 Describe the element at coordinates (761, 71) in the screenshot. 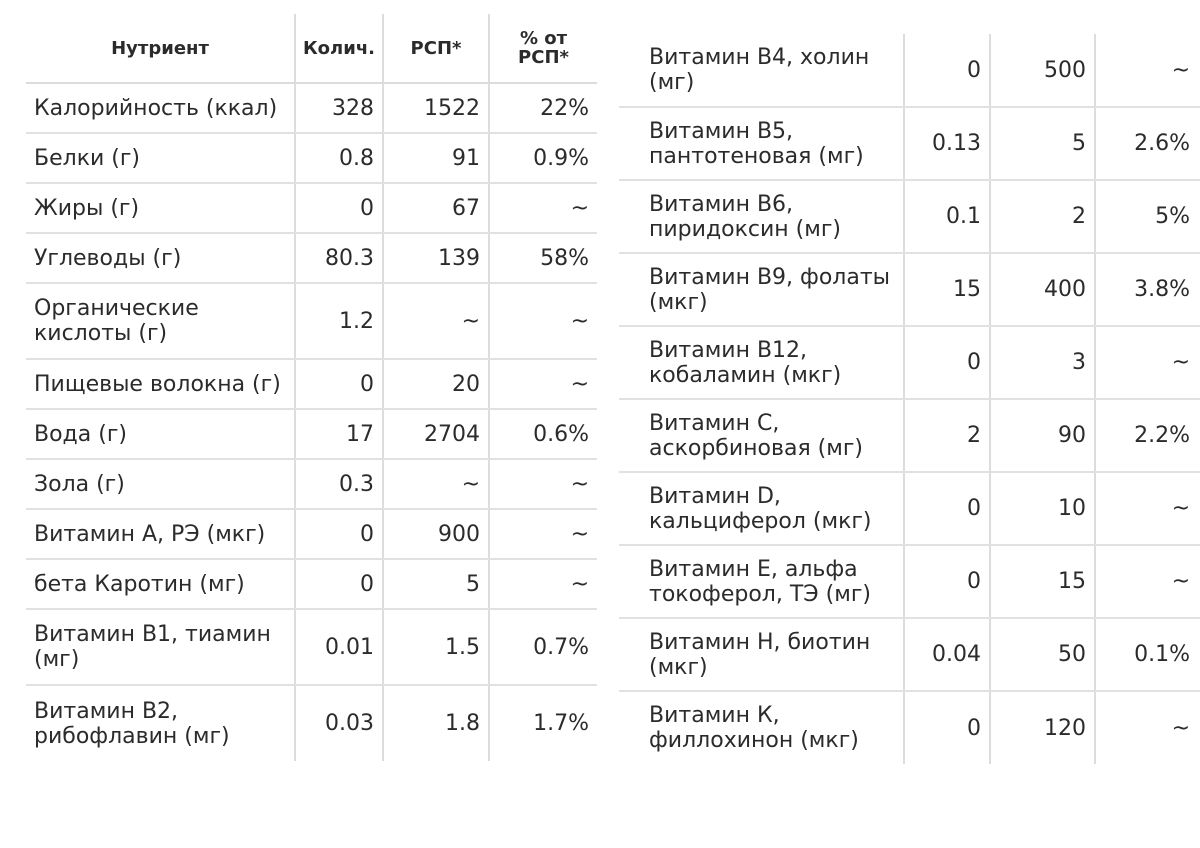

I see `nutrient-name: Витамин В4, холин (мг)` at that location.